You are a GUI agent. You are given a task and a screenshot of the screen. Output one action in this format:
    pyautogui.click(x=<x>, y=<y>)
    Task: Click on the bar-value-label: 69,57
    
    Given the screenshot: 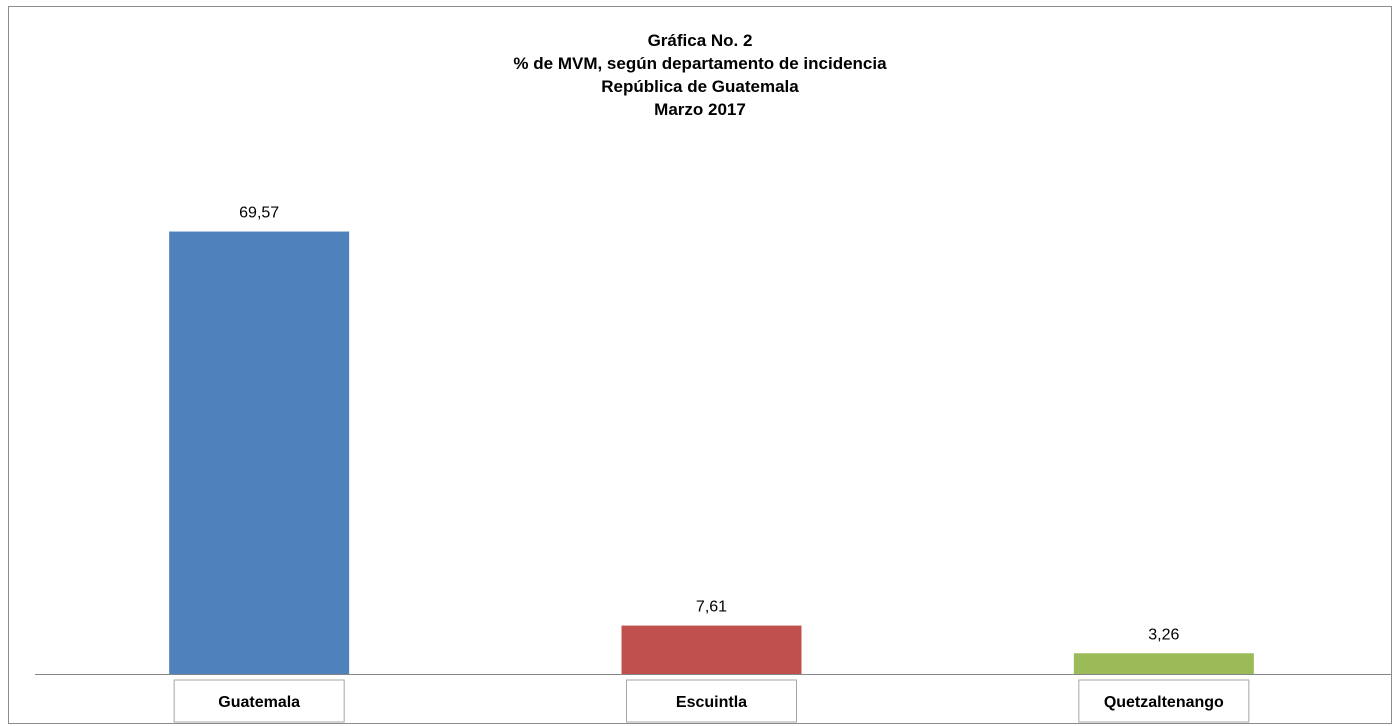 What is the action you would take?
    pyautogui.click(x=259, y=213)
    